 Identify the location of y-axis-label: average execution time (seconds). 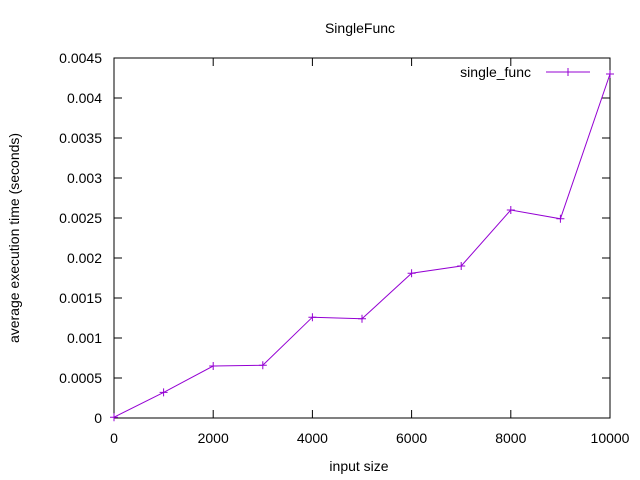
(14, 238).